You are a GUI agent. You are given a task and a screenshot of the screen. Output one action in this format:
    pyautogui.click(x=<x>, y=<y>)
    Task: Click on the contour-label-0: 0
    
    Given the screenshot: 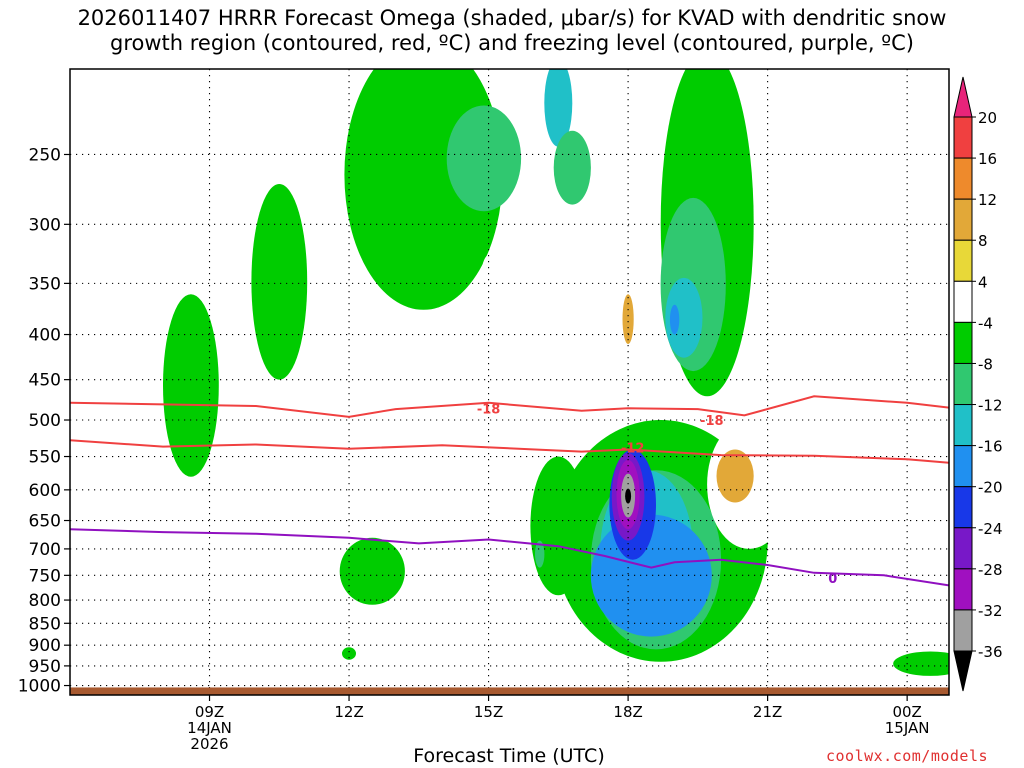 What is the action you would take?
    pyautogui.click(x=832, y=579)
    